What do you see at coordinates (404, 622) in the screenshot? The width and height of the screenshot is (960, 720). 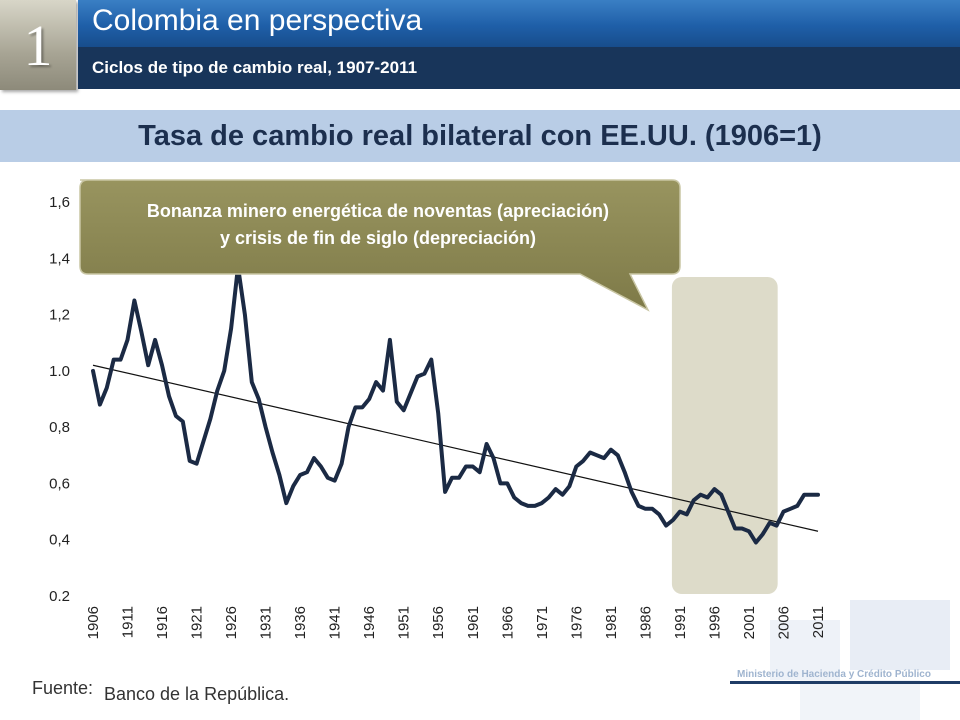 I see `x-tick-label: 1951` at bounding box center [404, 622].